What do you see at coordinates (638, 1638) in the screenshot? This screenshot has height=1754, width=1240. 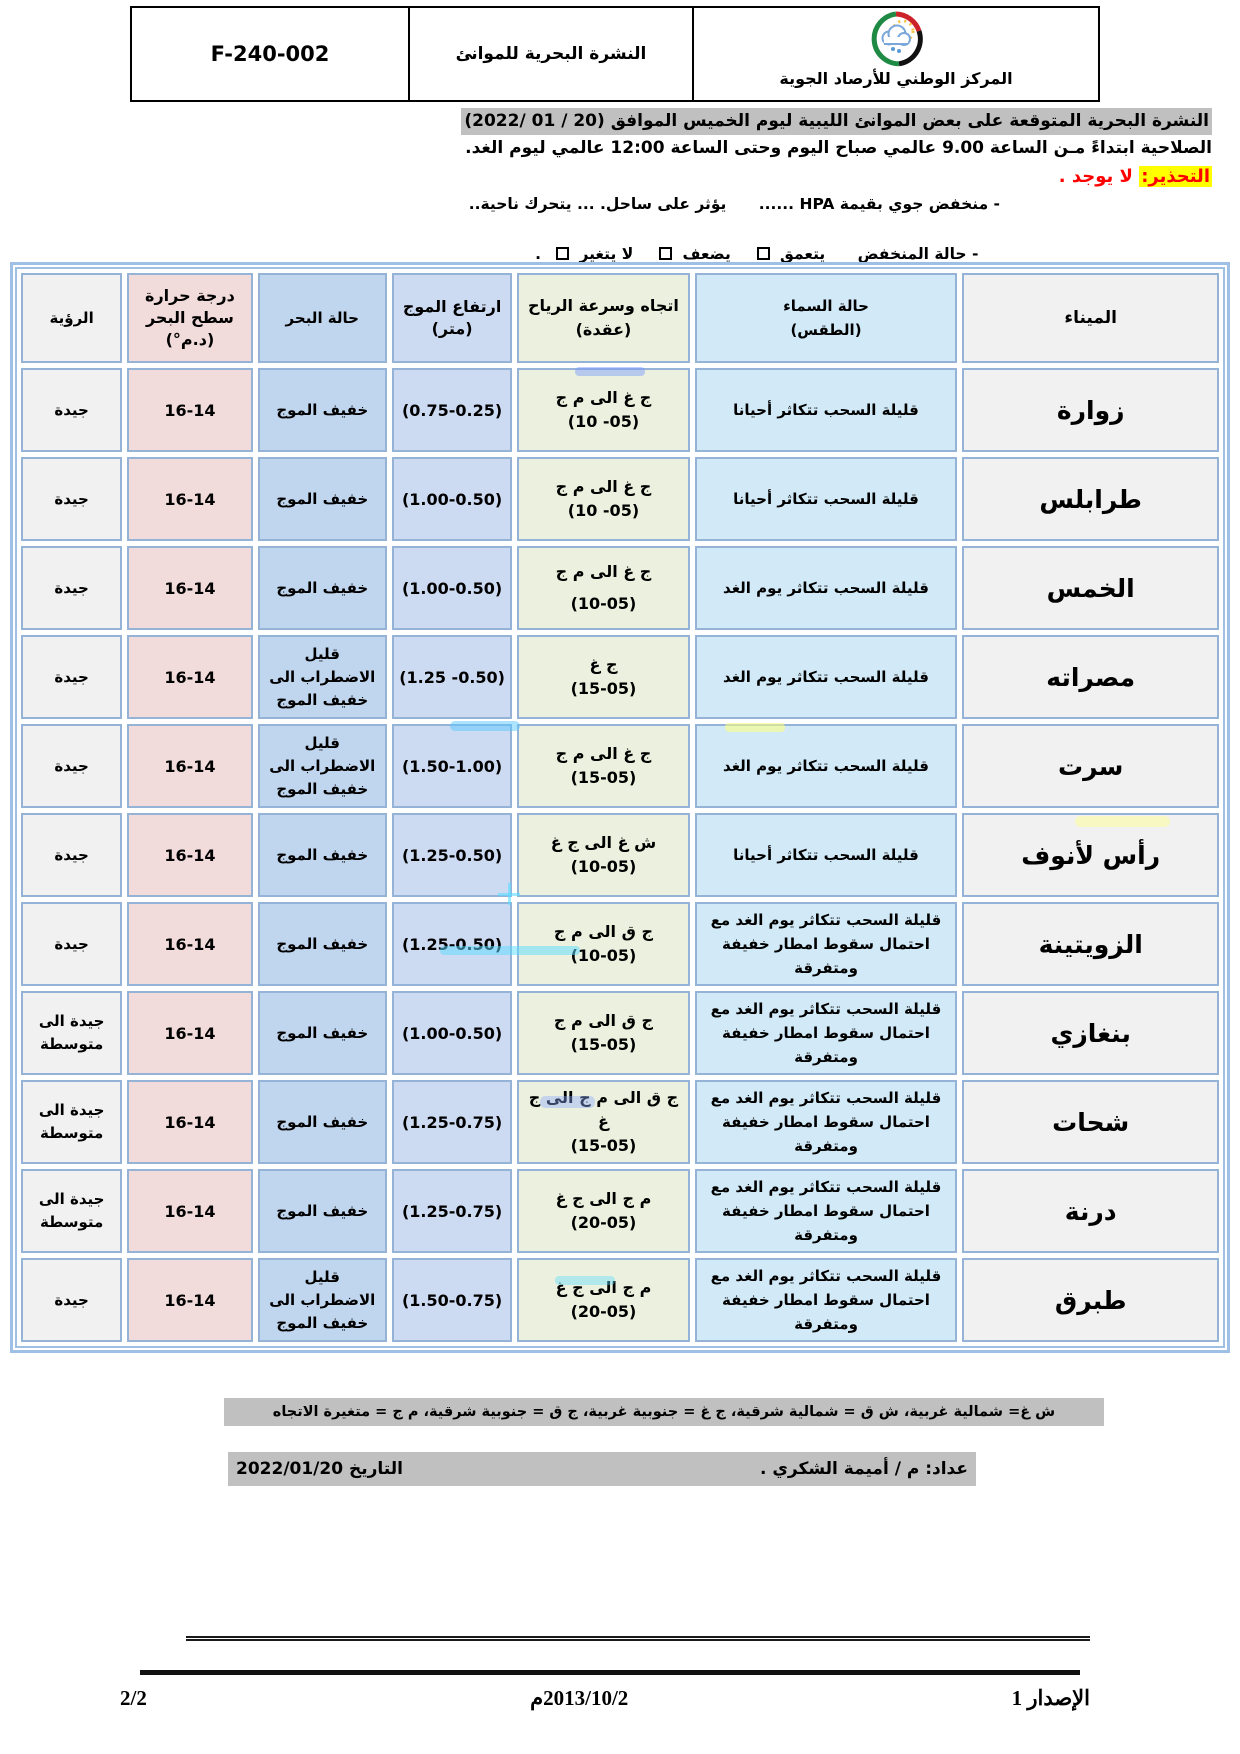 I see `separator-double-line` at bounding box center [638, 1638].